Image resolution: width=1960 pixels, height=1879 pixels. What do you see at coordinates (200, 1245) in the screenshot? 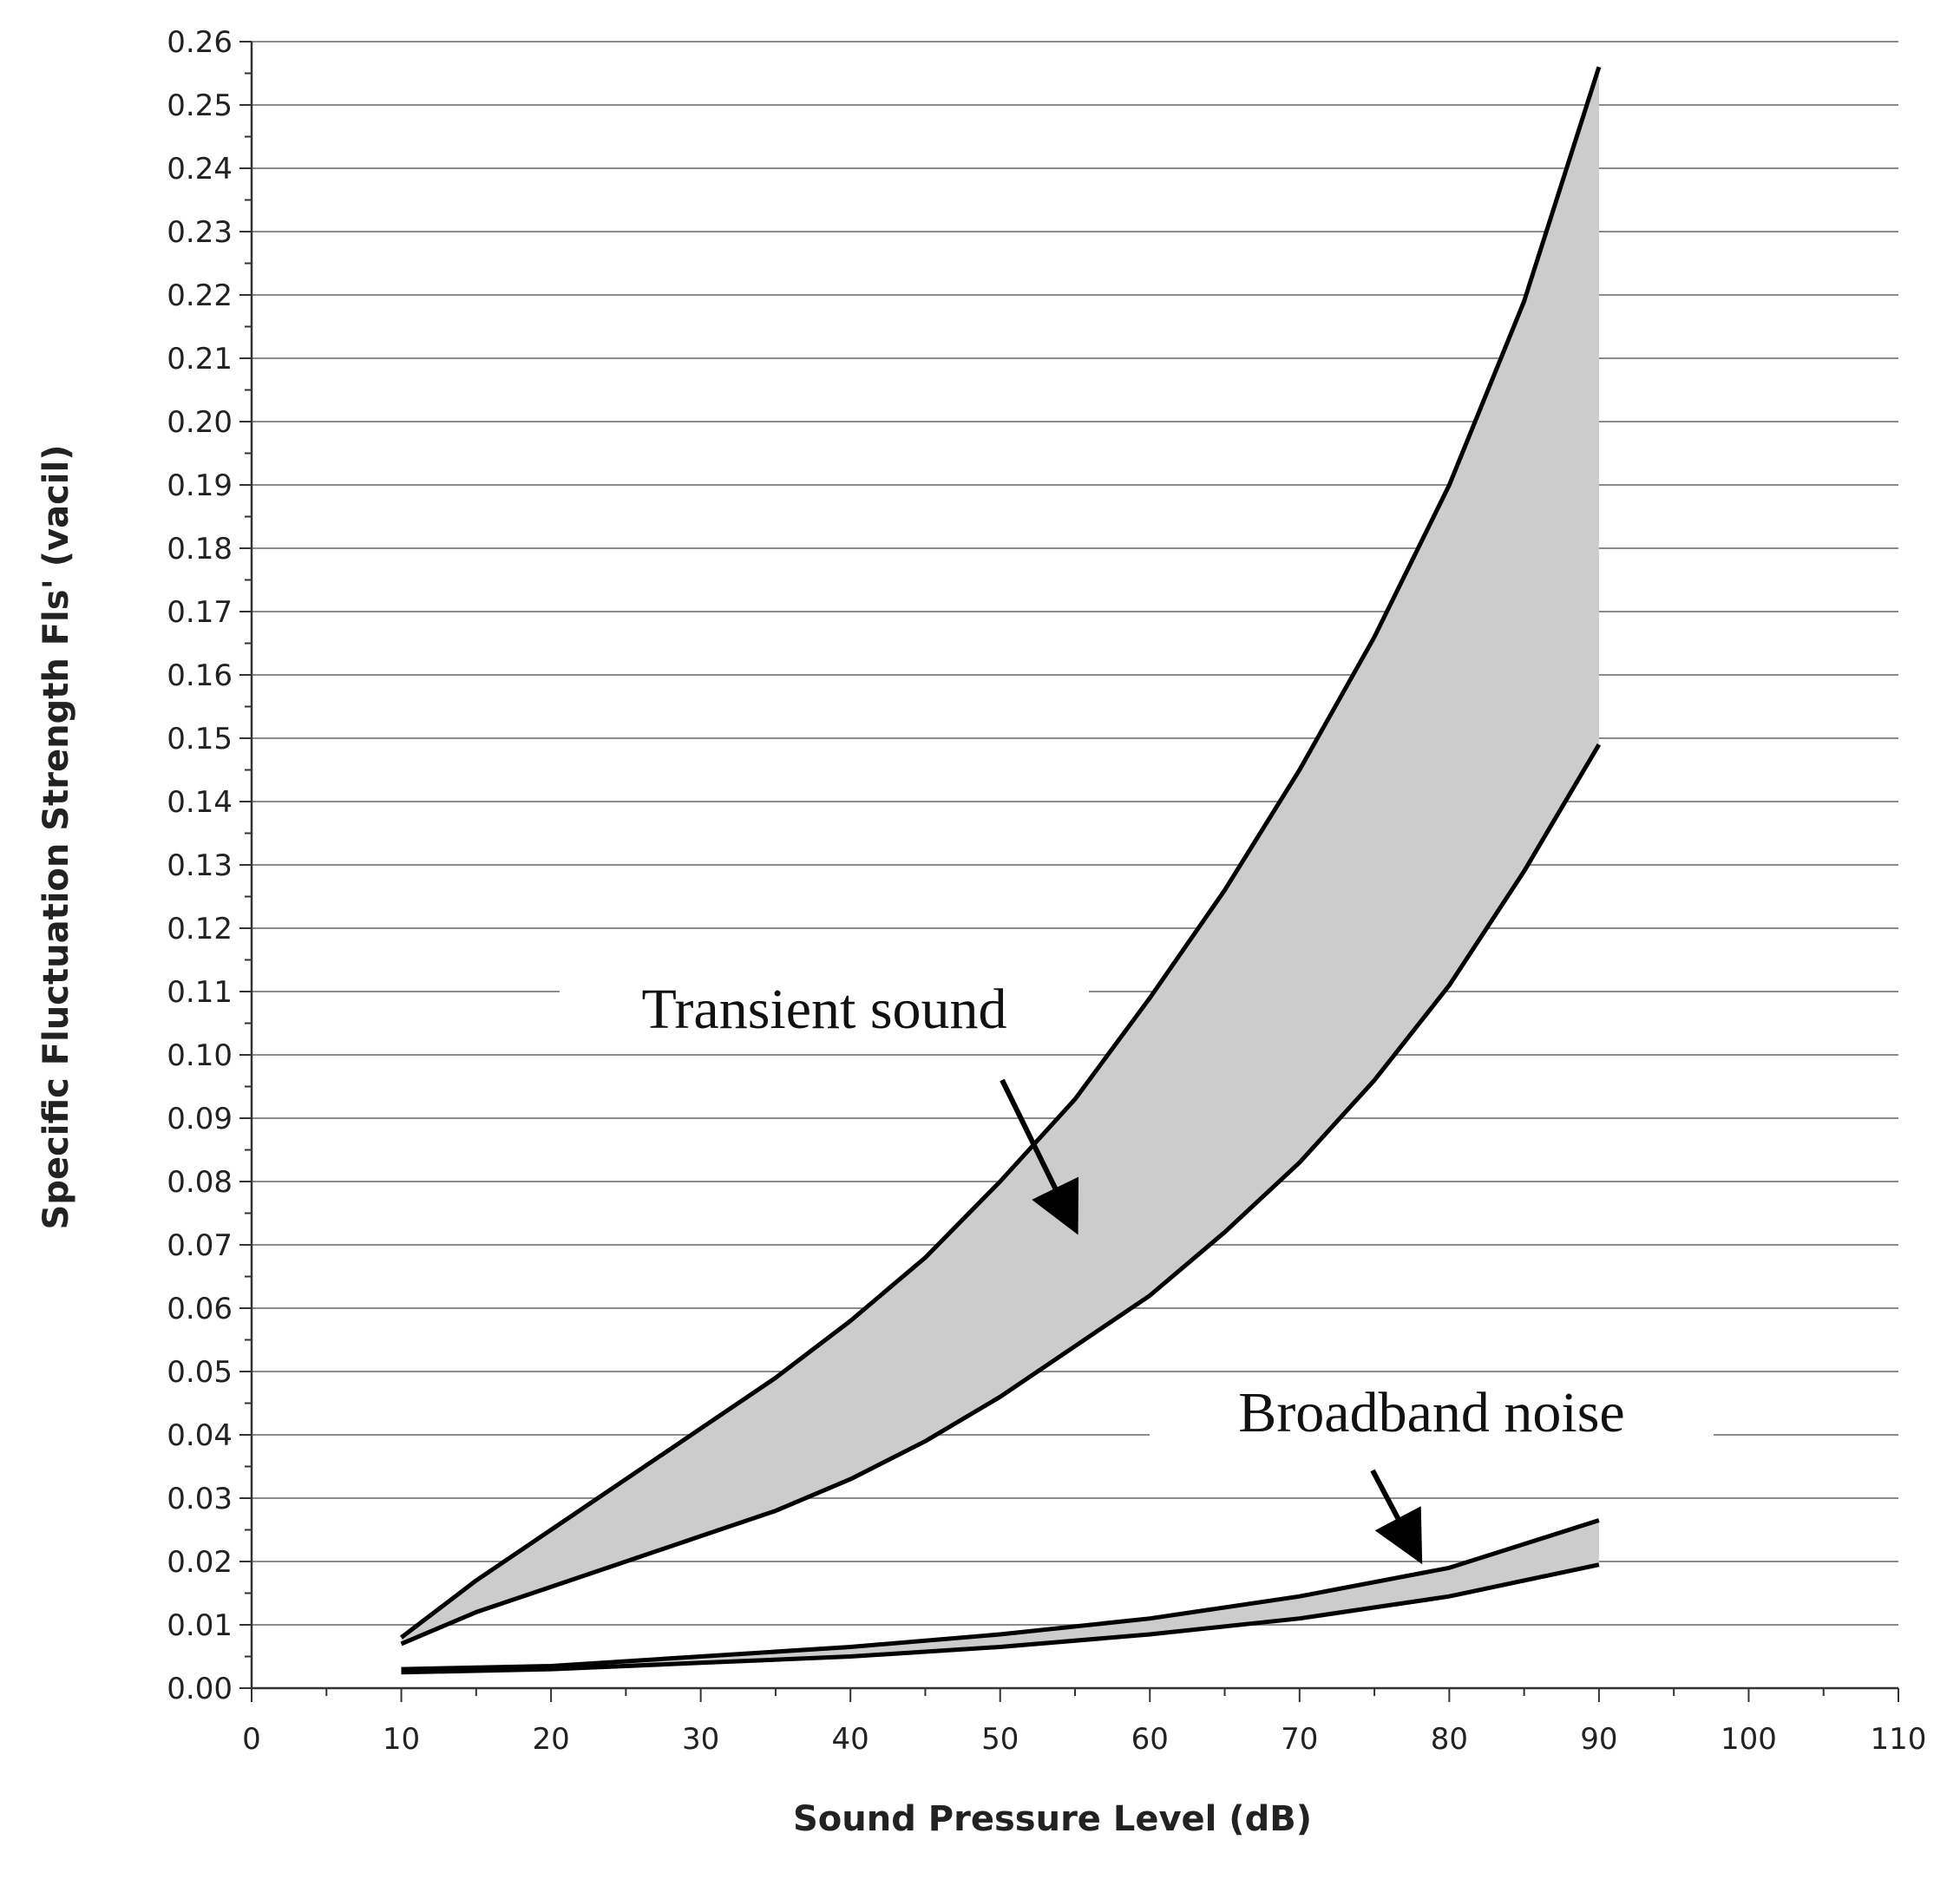
I see `y-tick-label: 0.07` at bounding box center [200, 1245].